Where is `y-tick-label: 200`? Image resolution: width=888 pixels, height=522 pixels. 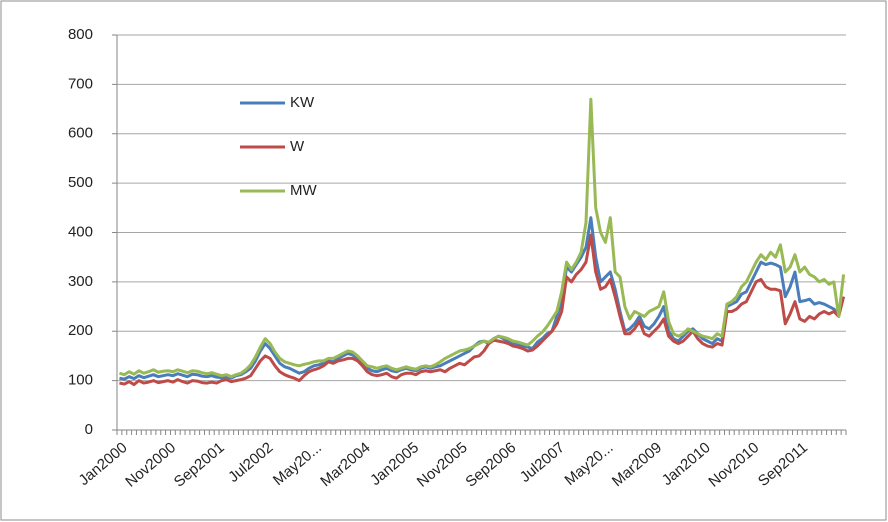 y-tick-label: 200 is located at coordinates (80, 330).